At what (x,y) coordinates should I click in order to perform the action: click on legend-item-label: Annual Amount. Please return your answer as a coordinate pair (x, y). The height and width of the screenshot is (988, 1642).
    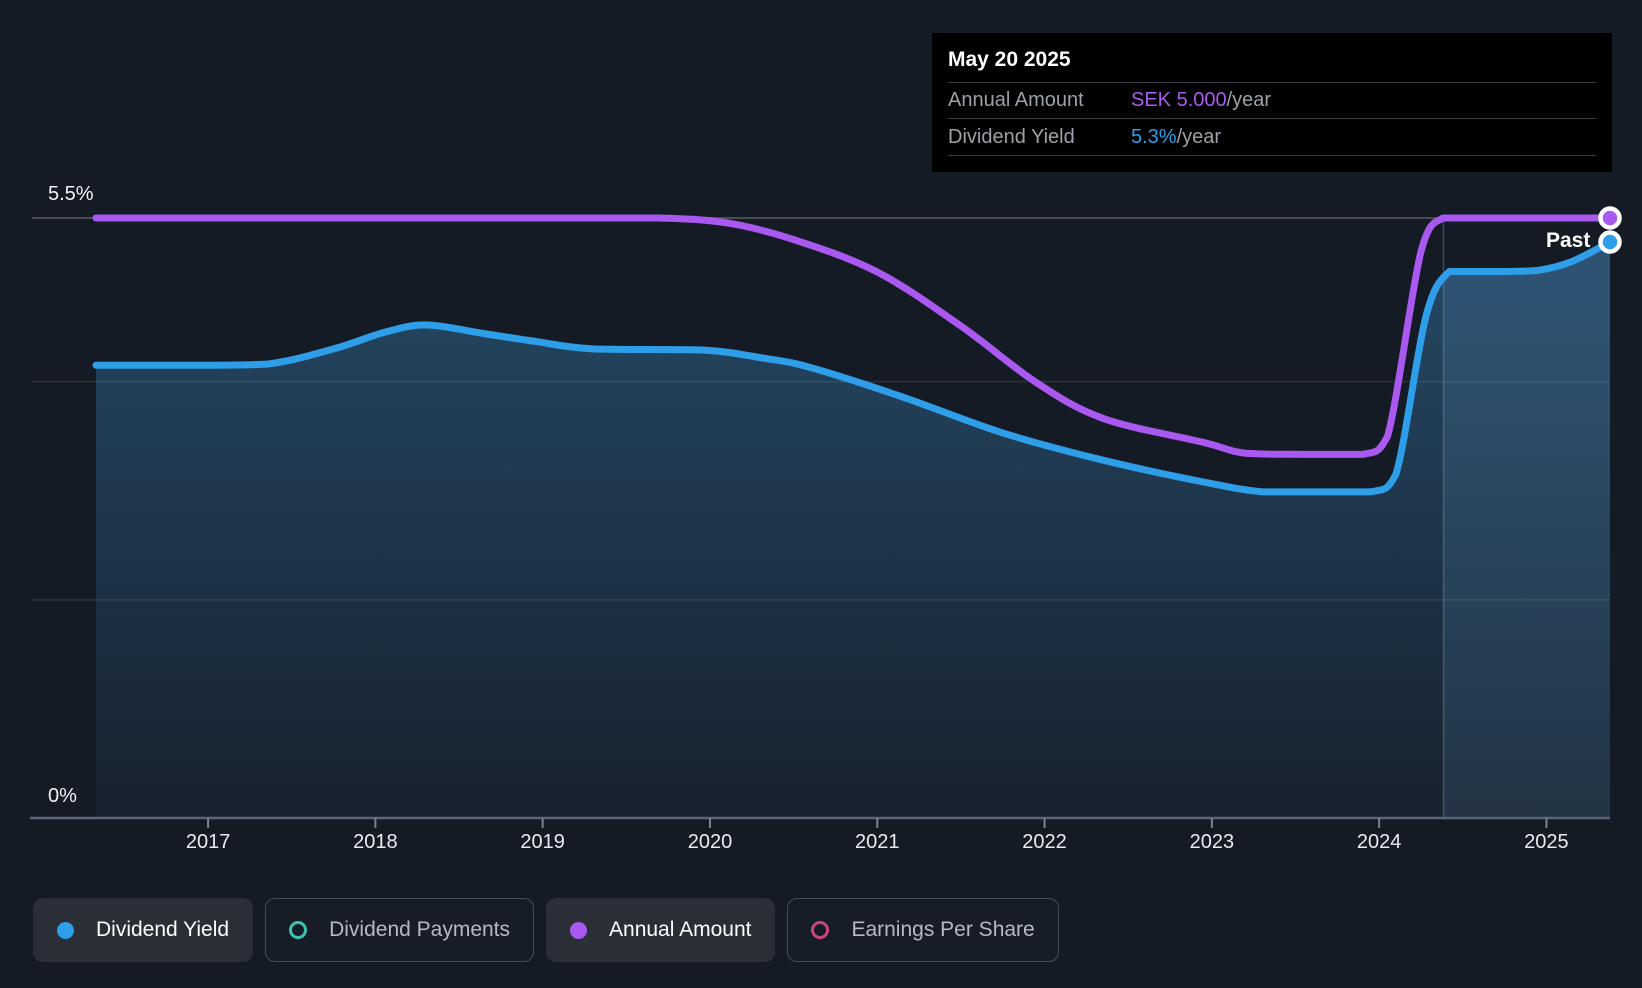
    Looking at the image, I should click on (680, 929).